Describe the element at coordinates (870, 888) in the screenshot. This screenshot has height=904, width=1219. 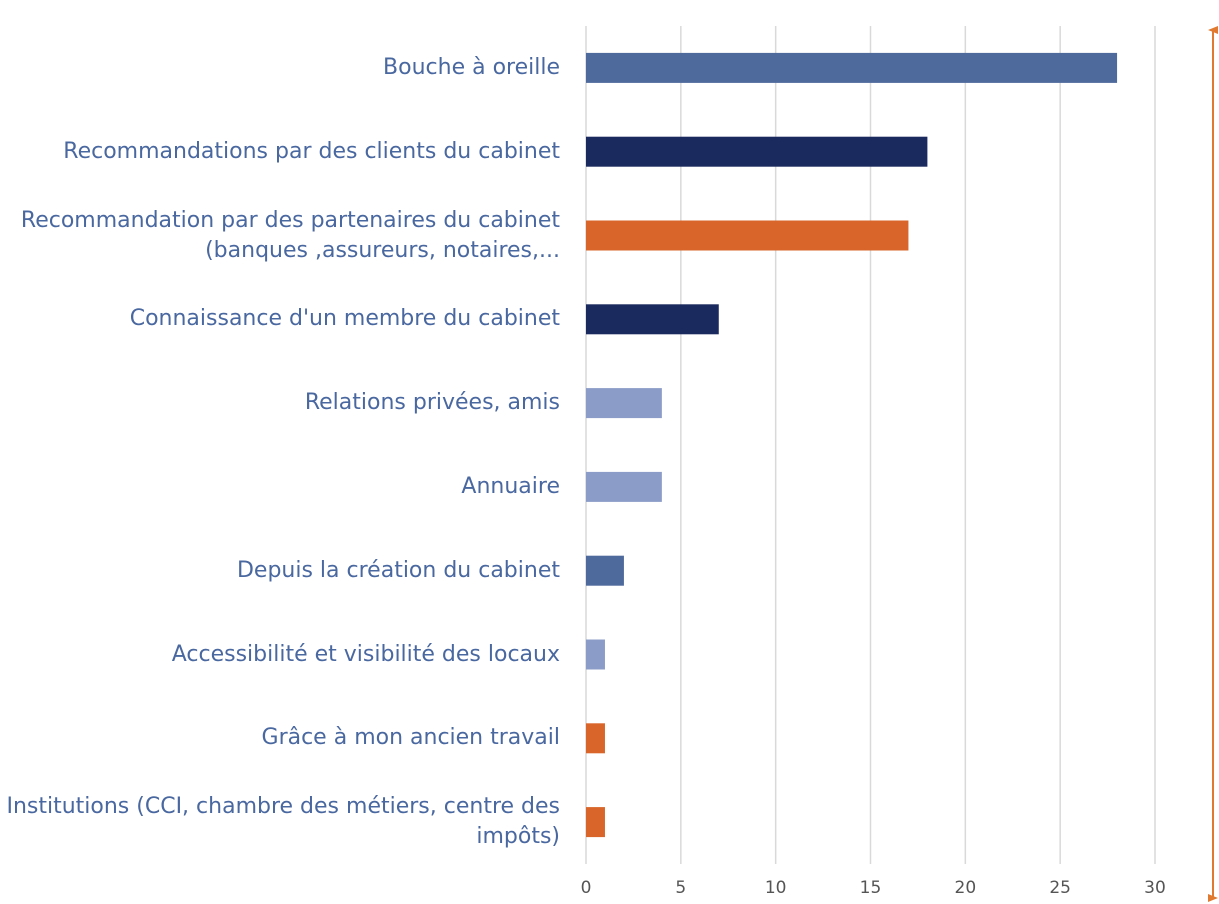
I see `x-tick-label: 15` at that location.